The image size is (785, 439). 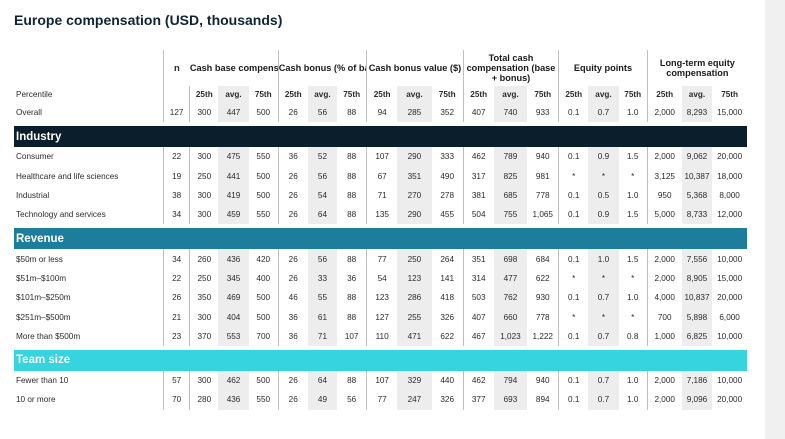 What do you see at coordinates (233, 278) in the screenshot?
I see `value-cell: 345` at bounding box center [233, 278].